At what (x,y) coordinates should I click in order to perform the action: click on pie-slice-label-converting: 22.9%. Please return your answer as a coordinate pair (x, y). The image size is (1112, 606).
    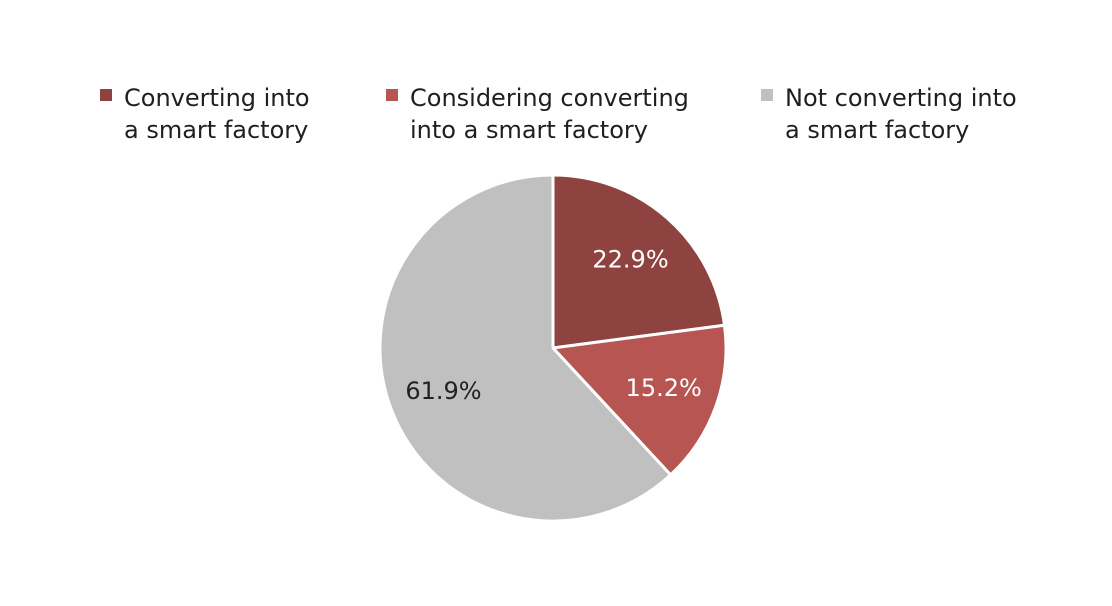
    Looking at the image, I should click on (630, 260).